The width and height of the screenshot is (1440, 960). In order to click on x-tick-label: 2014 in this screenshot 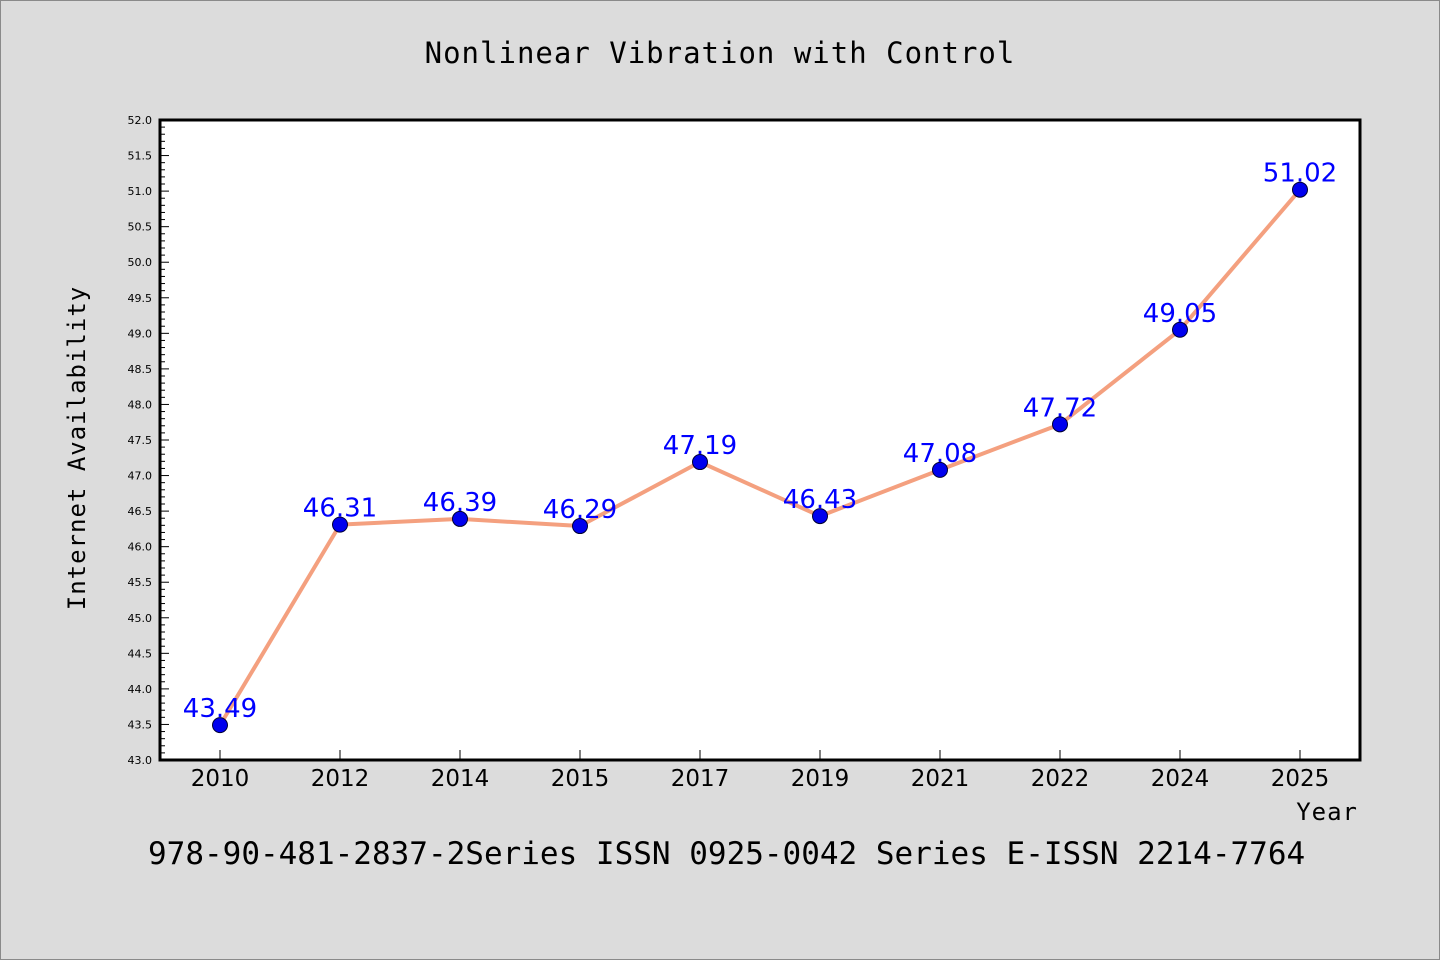, I will do `click(460, 779)`.